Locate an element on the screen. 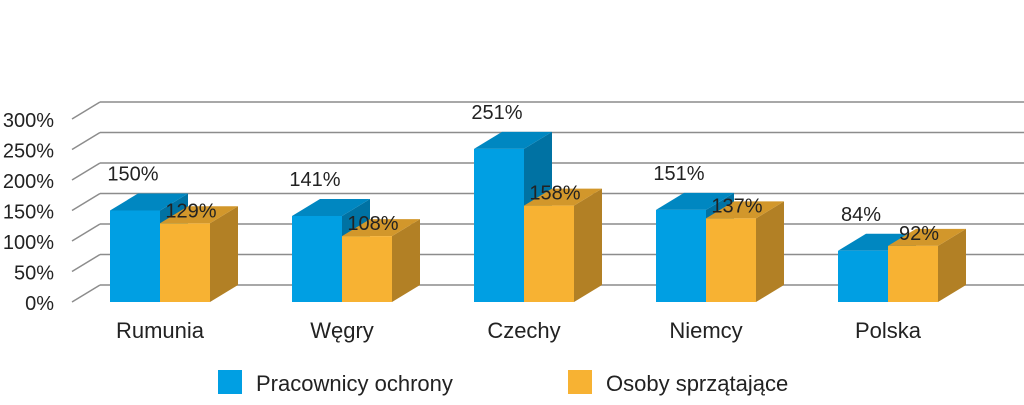  data-label-osoby-sprzatajace-rumunia: 129% is located at coordinates (190, 211).